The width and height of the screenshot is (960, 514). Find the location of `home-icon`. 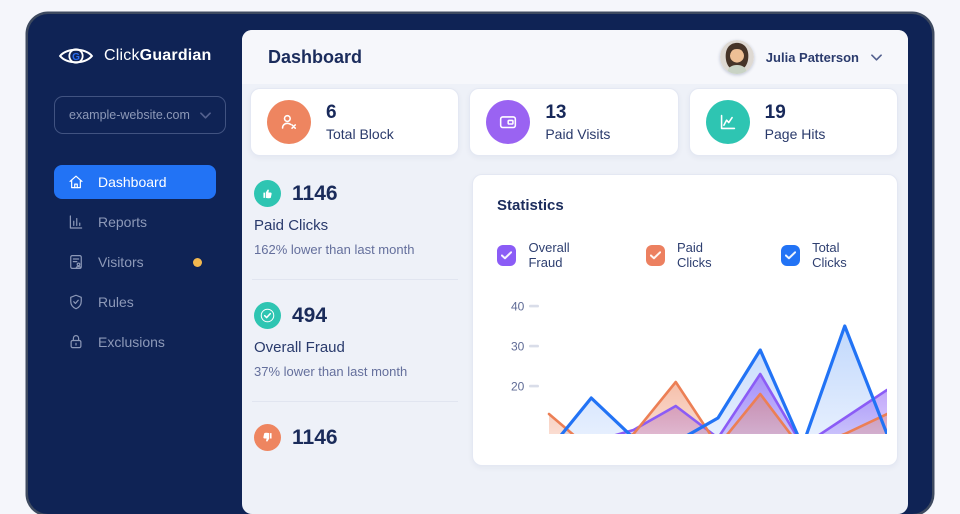

home-icon is located at coordinates (76, 182).